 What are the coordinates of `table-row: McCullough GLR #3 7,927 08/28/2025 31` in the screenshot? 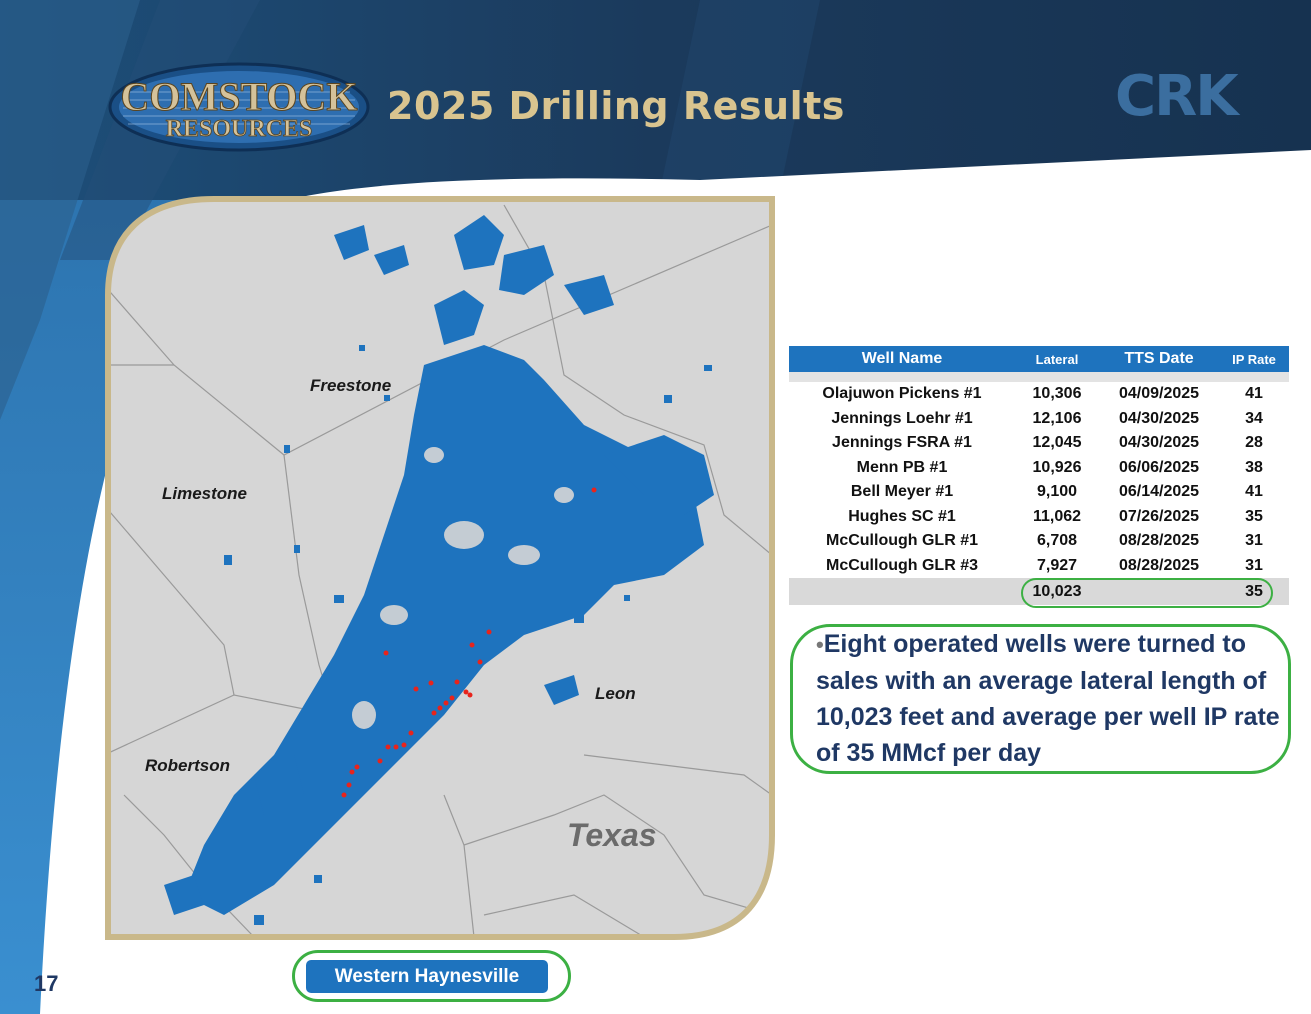 It's located at (1039, 566).